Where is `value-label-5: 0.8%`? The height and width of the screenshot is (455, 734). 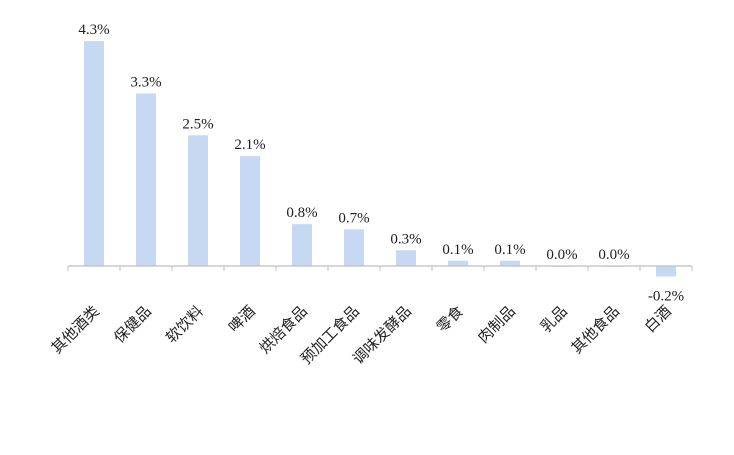 value-label-5: 0.8% is located at coordinates (301, 213).